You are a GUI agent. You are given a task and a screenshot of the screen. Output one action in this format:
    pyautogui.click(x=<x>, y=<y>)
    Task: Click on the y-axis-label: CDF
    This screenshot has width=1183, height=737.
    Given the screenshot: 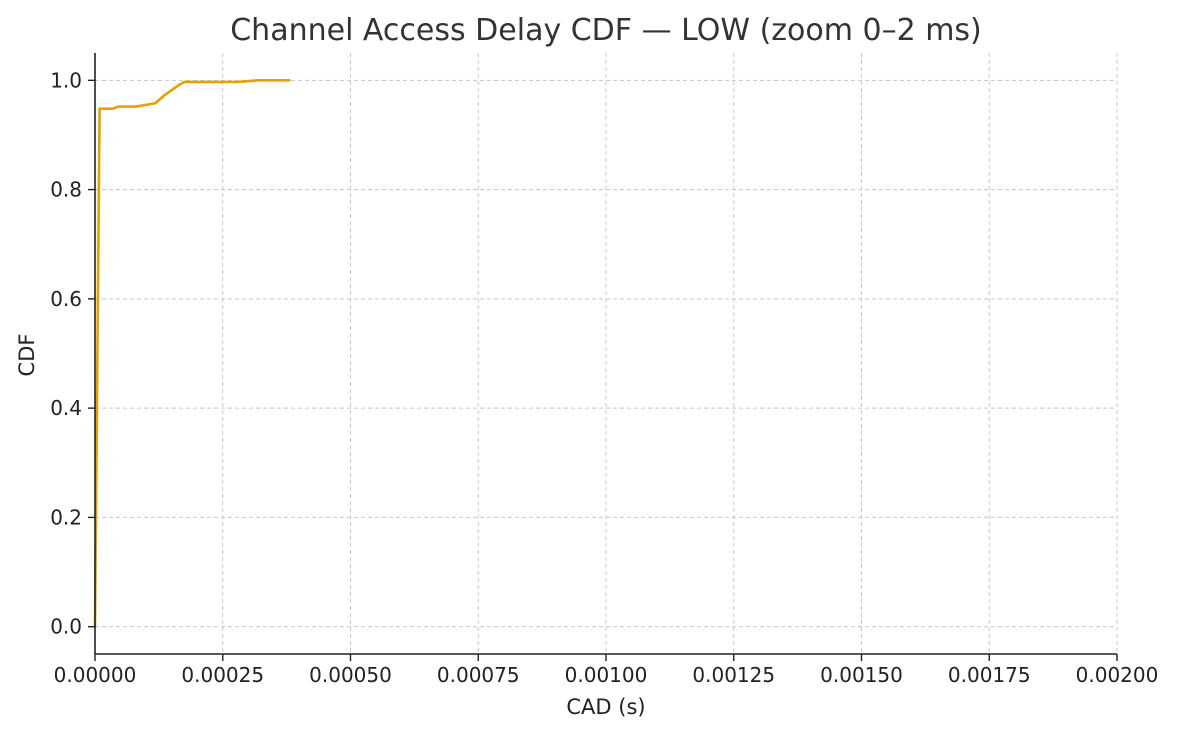 What is the action you would take?
    pyautogui.click(x=27, y=355)
    